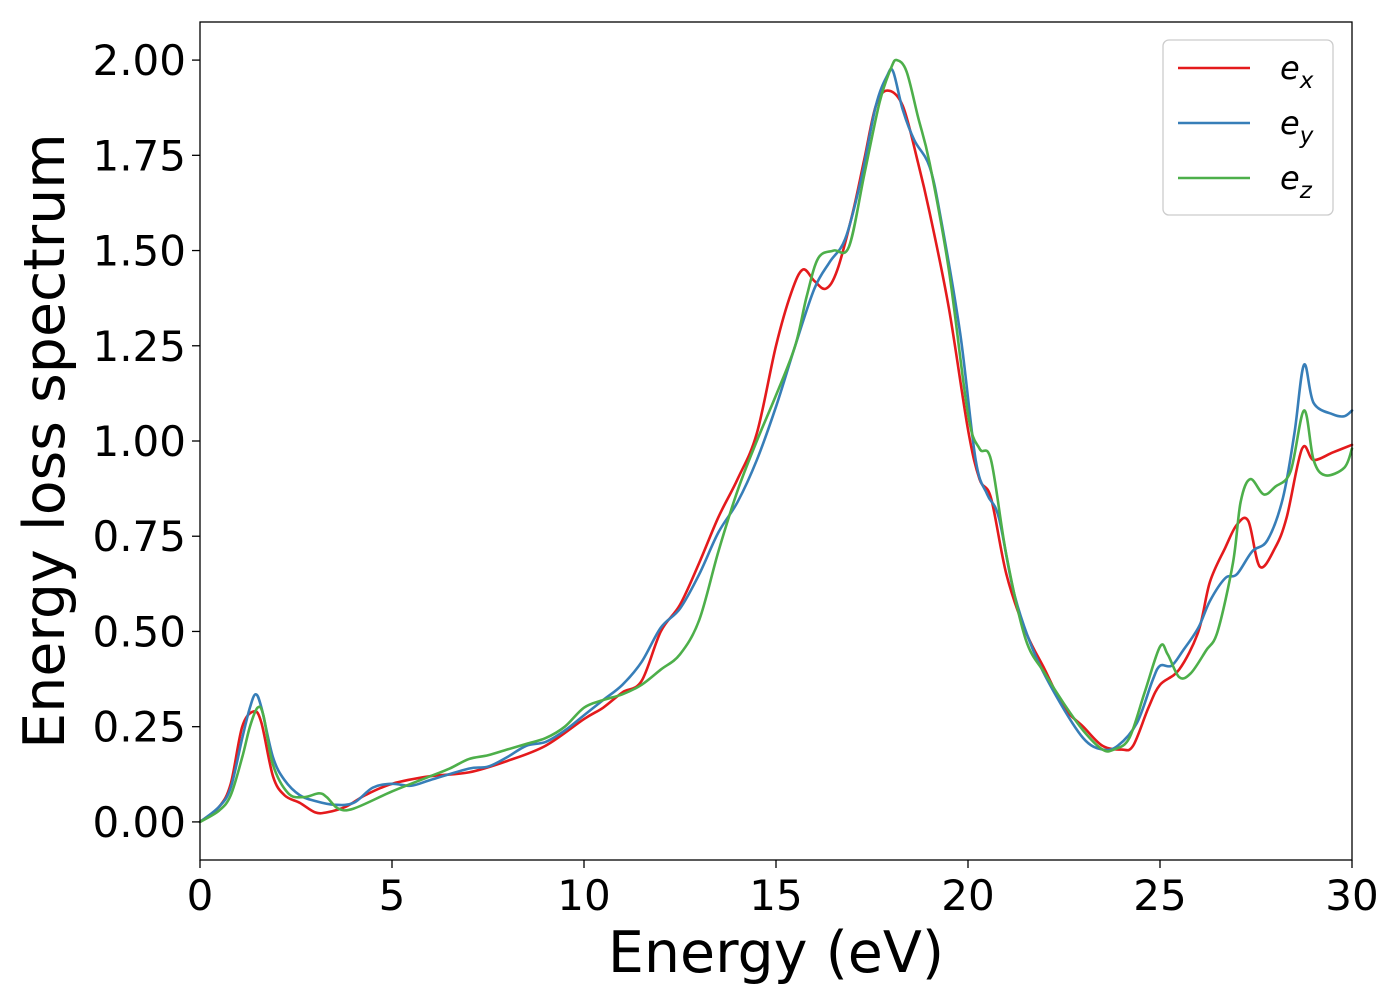 Image resolution: width=1400 pixels, height=1004 pixels. I want to click on x-tick-label: 30, so click(1351, 895).